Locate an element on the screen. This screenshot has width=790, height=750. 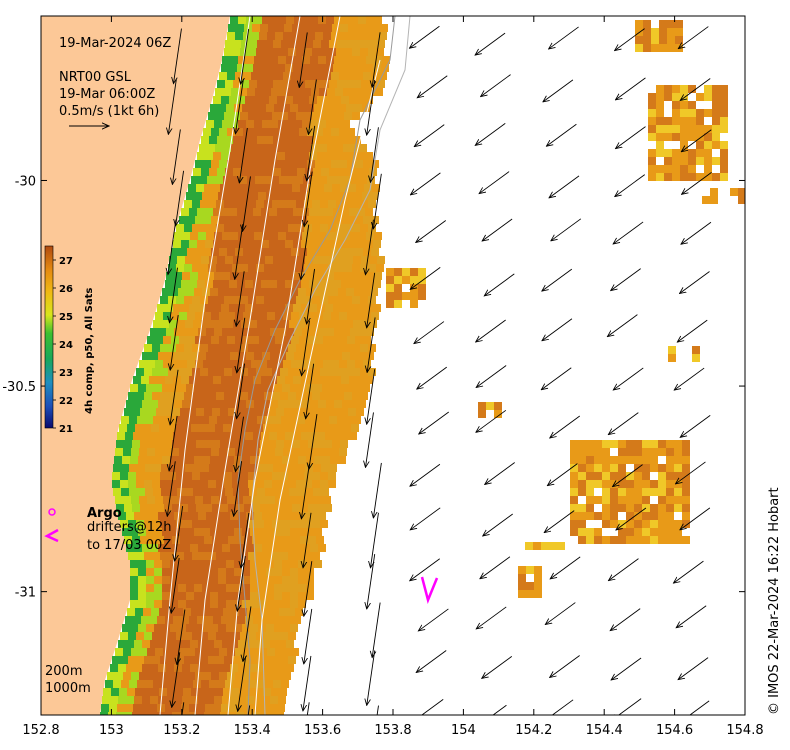
current-source-label: NRT00 GSL is located at coordinates (95, 77).